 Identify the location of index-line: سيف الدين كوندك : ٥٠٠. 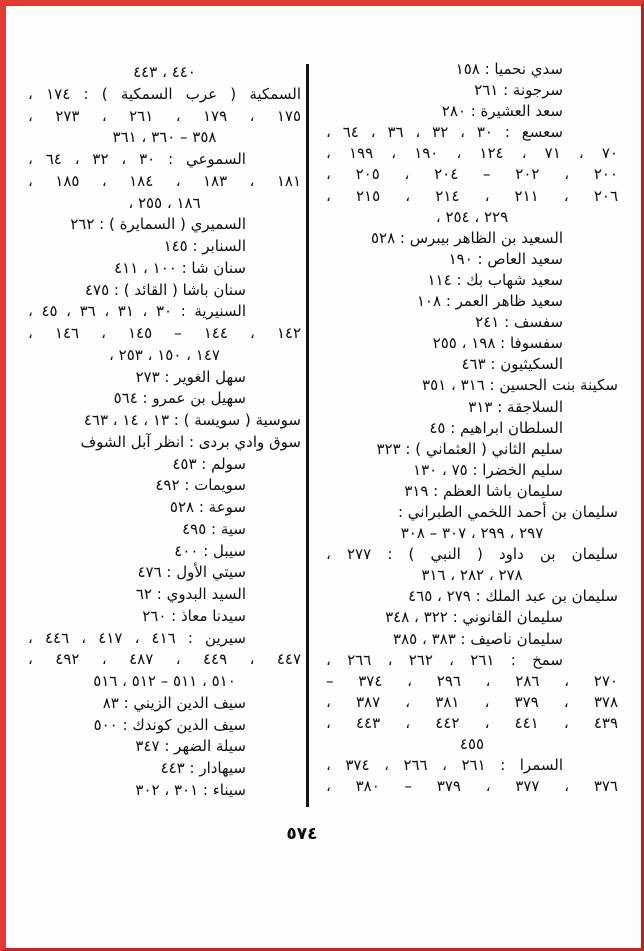
(169, 724).